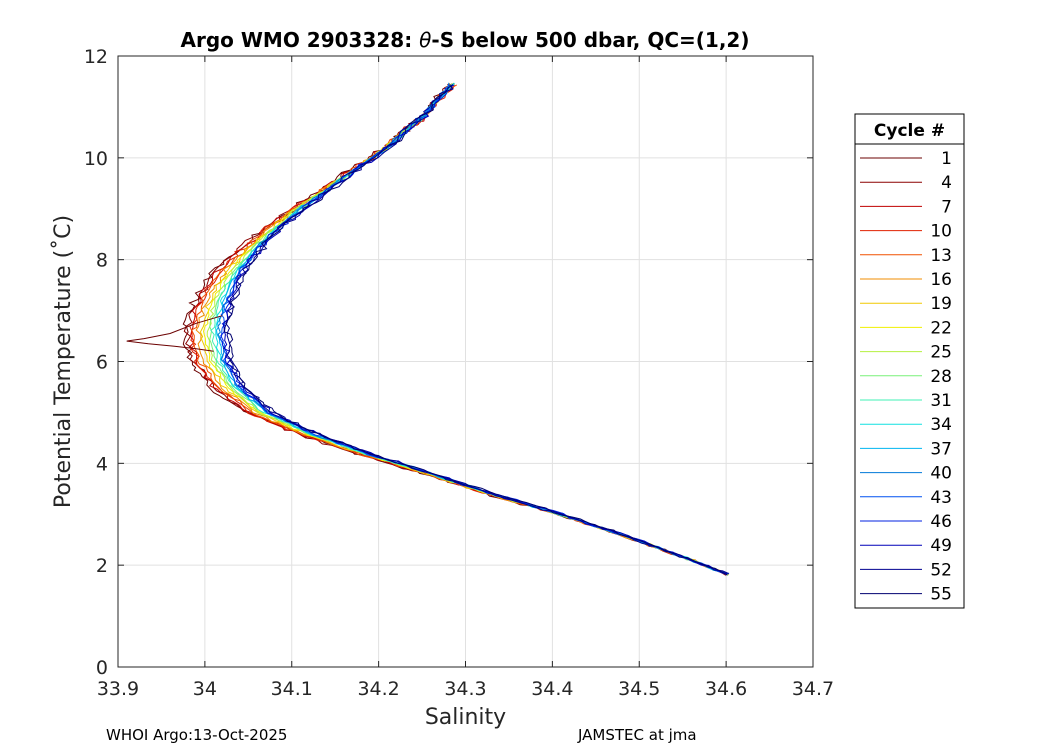 This screenshot has height=750, width=1050. Describe the element at coordinates (197, 735) in the screenshot. I see `footer-source-date: WHOI Argo:13-Oct-2025` at that location.